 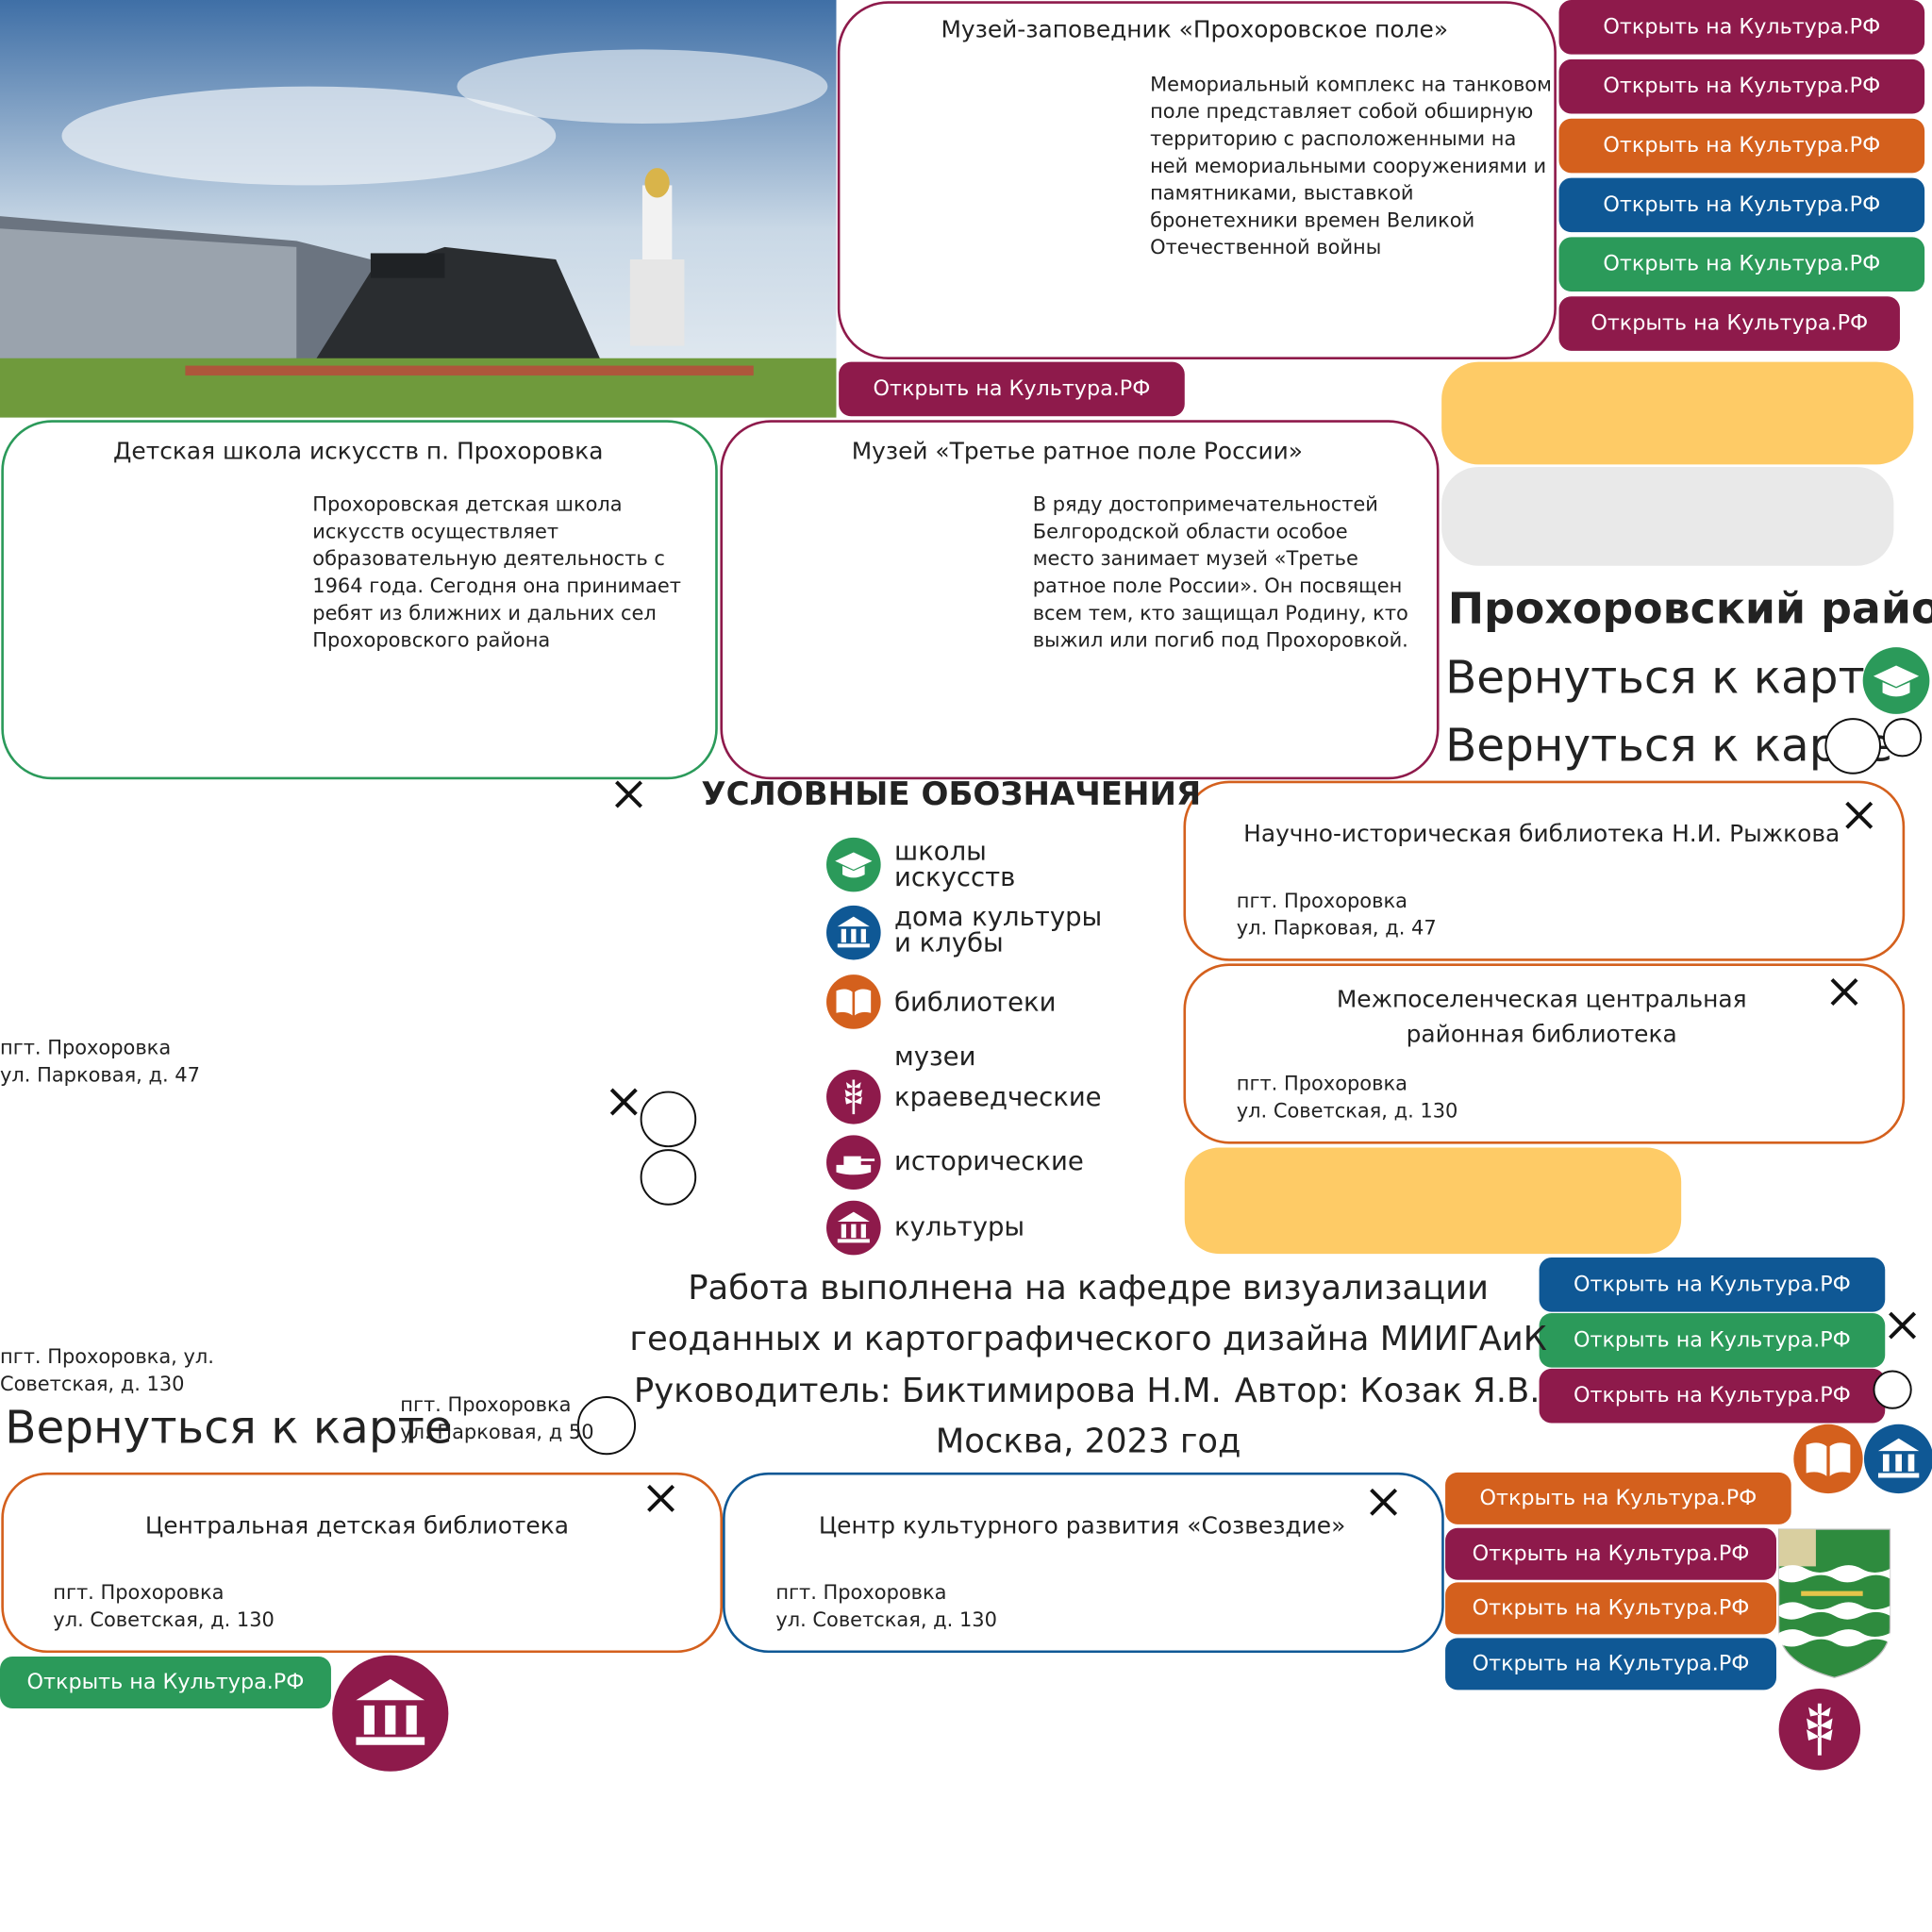 I want to click on card-text: поле представляет собой обширную, so click(x=1341, y=111).